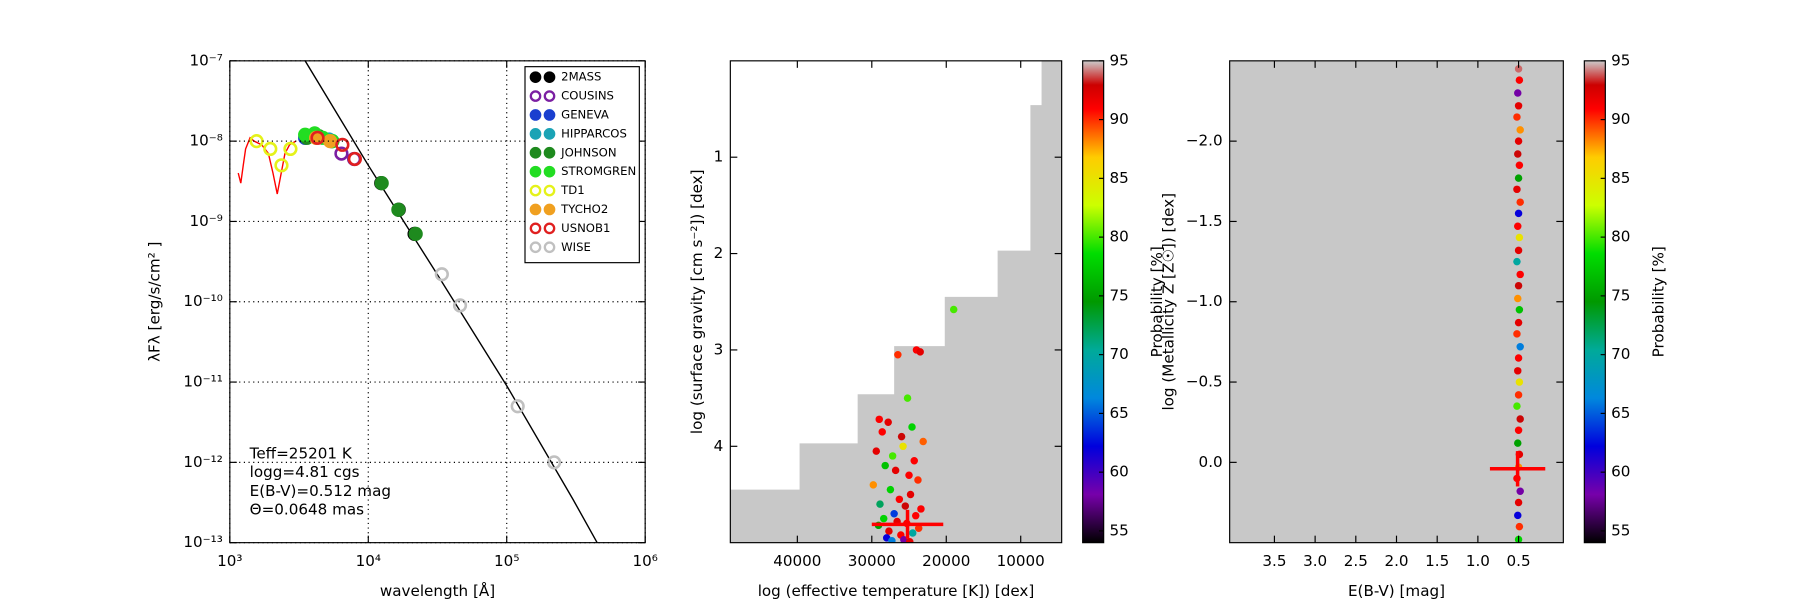 Image resolution: width=1820 pixels, height=600 pixels. What do you see at coordinates (1021, 561) in the screenshot?
I see `x-tick-label: 10000` at bounding box center [1021, 561].